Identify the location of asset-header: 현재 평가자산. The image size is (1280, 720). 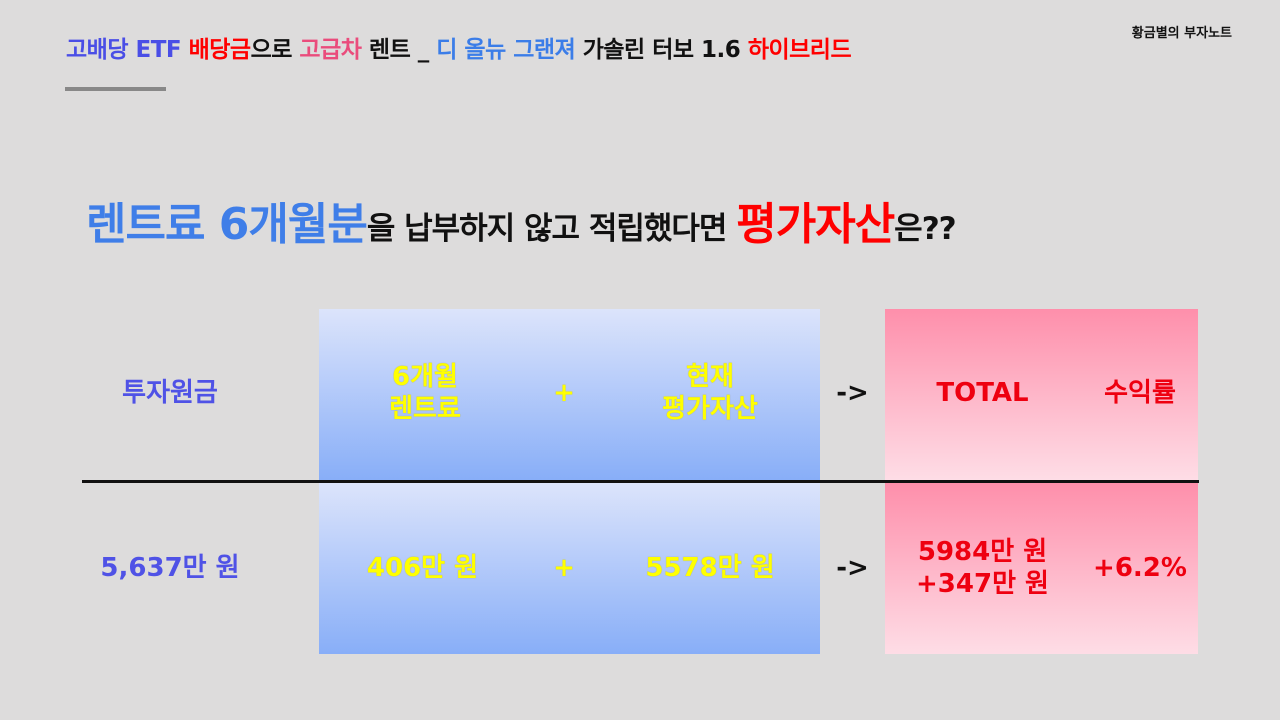
(710, 393).